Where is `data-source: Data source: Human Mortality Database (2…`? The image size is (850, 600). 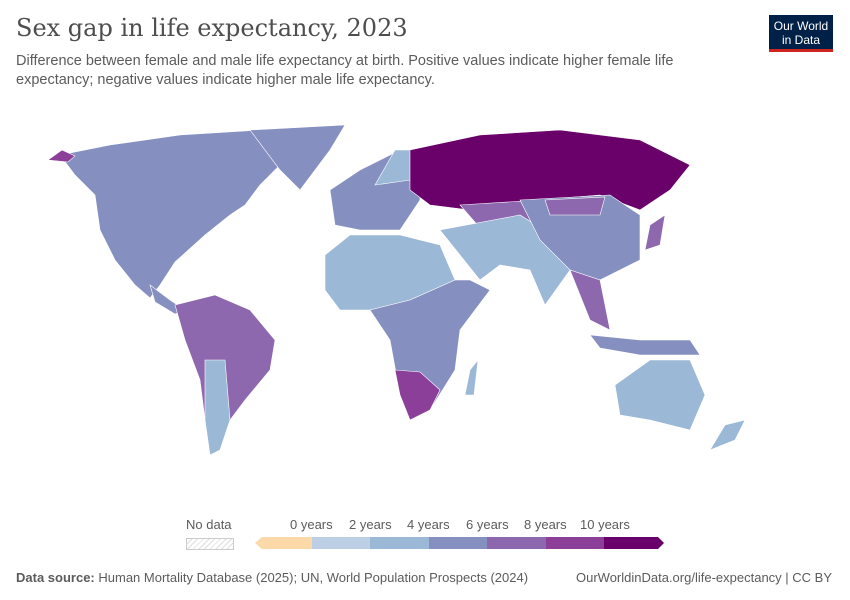
data-source: Data source: Human Mortality Database (2… is located at coordinates (272, 577).